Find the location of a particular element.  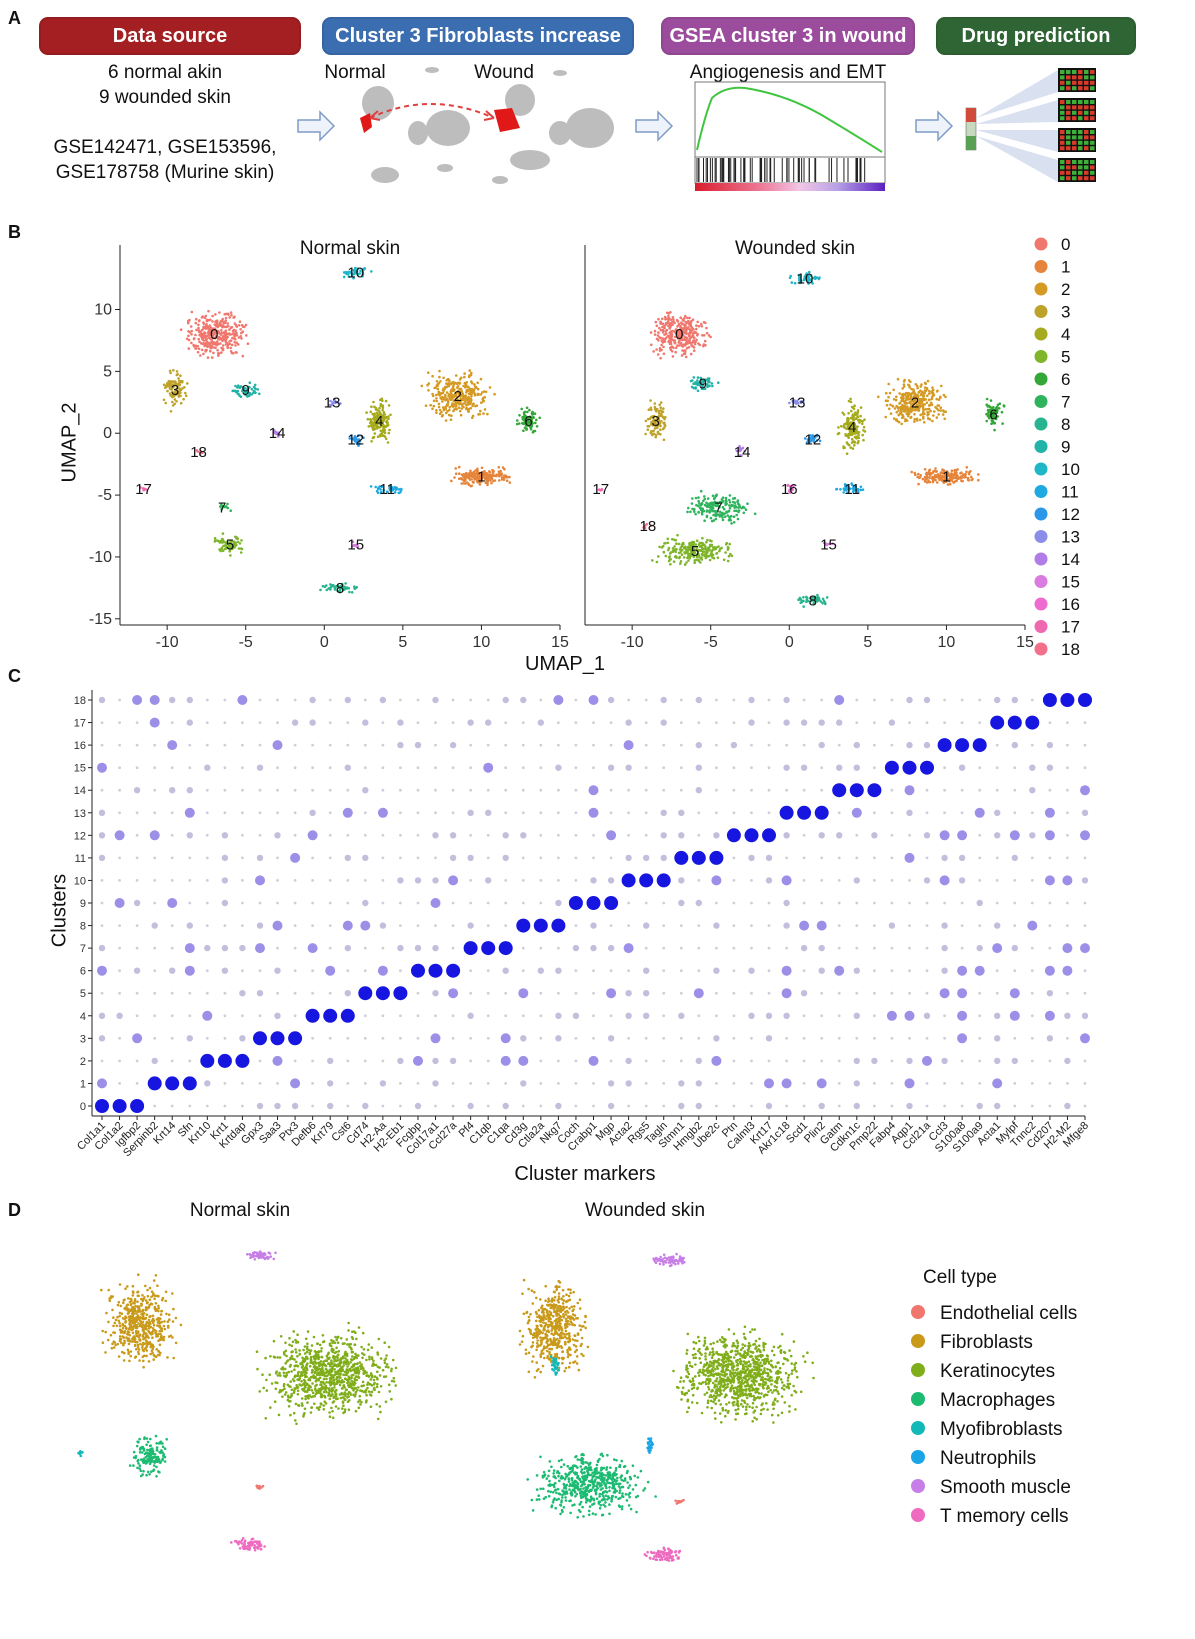

legend-cluster-swatch is located at coordinates (1041, 356).